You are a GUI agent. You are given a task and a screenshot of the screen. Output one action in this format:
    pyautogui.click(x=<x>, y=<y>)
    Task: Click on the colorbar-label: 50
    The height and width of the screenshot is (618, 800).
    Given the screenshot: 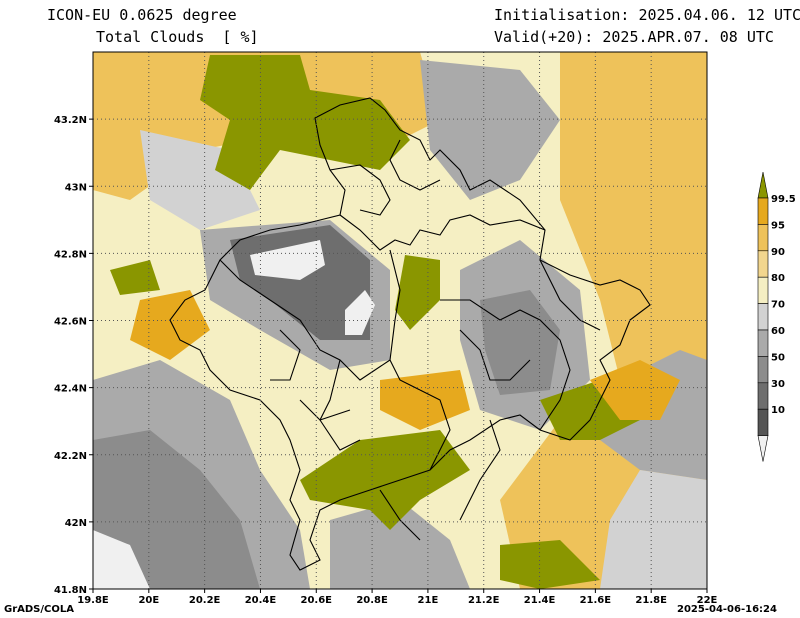 What is the action you would take?
    pyautogui.click(x=778, y=357)
    